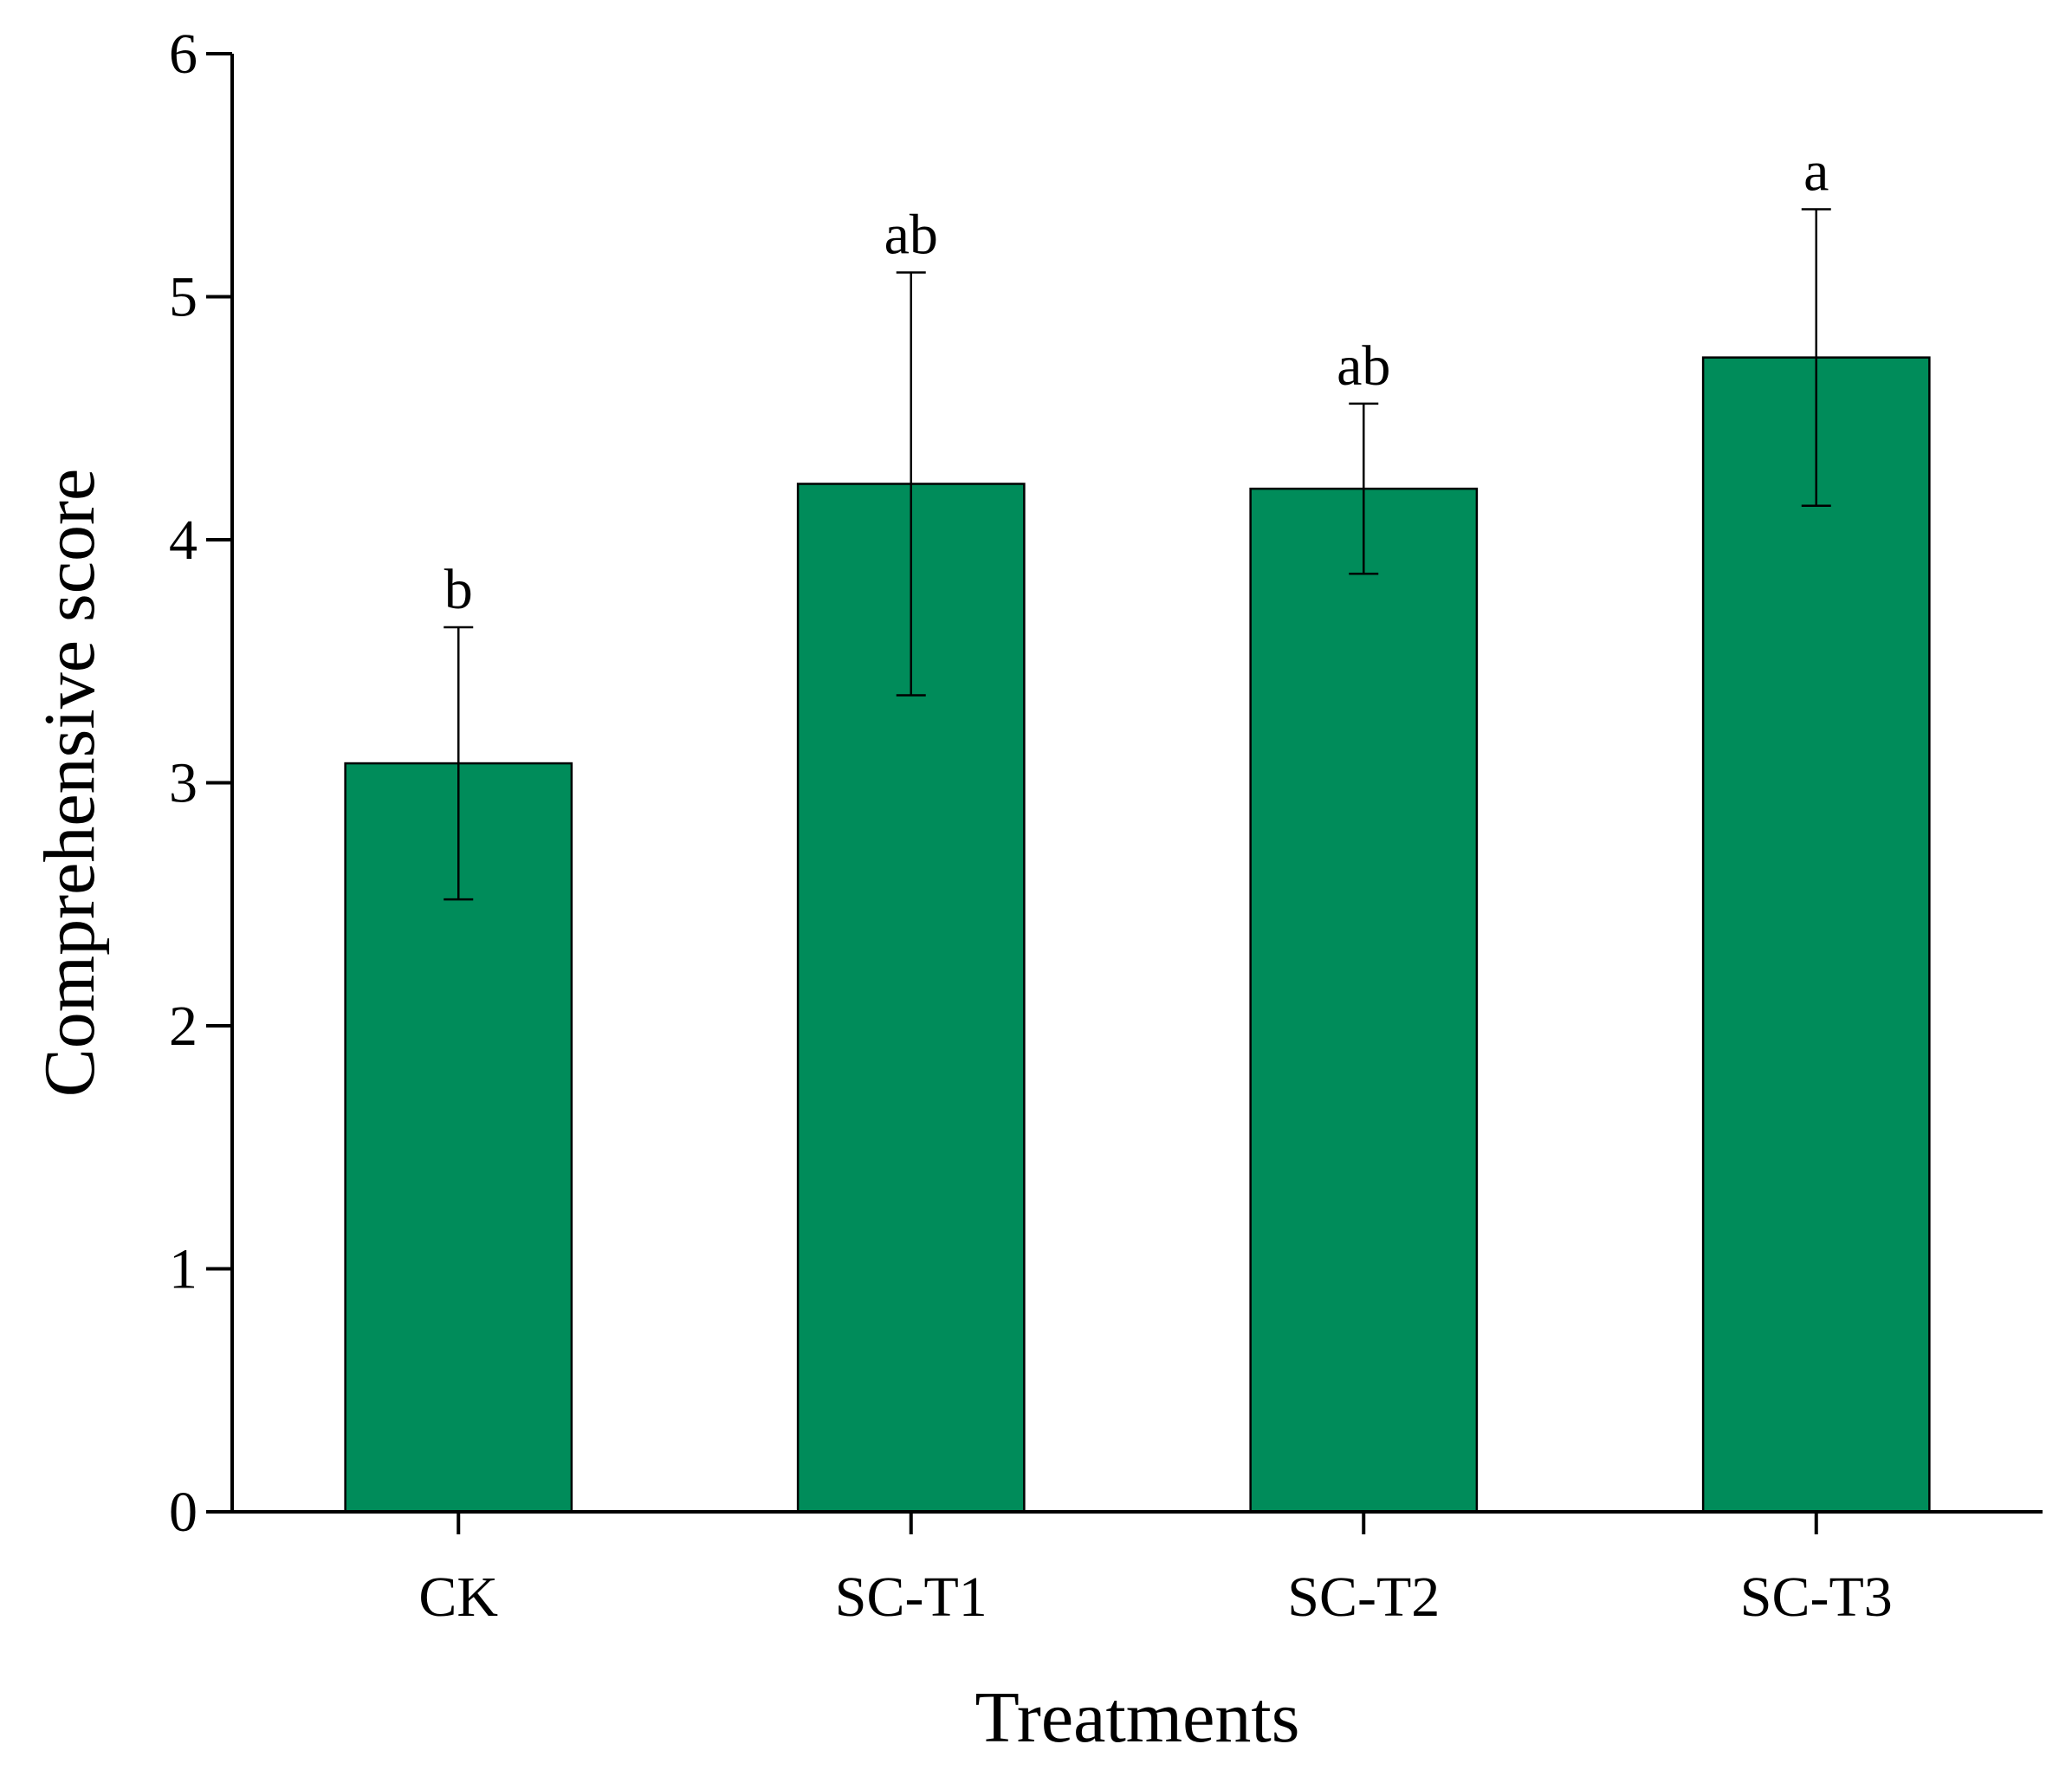 This screenshot has width=2072, height=1770. I want to click on y-tick-label-2: 2, so click(183, 1026).